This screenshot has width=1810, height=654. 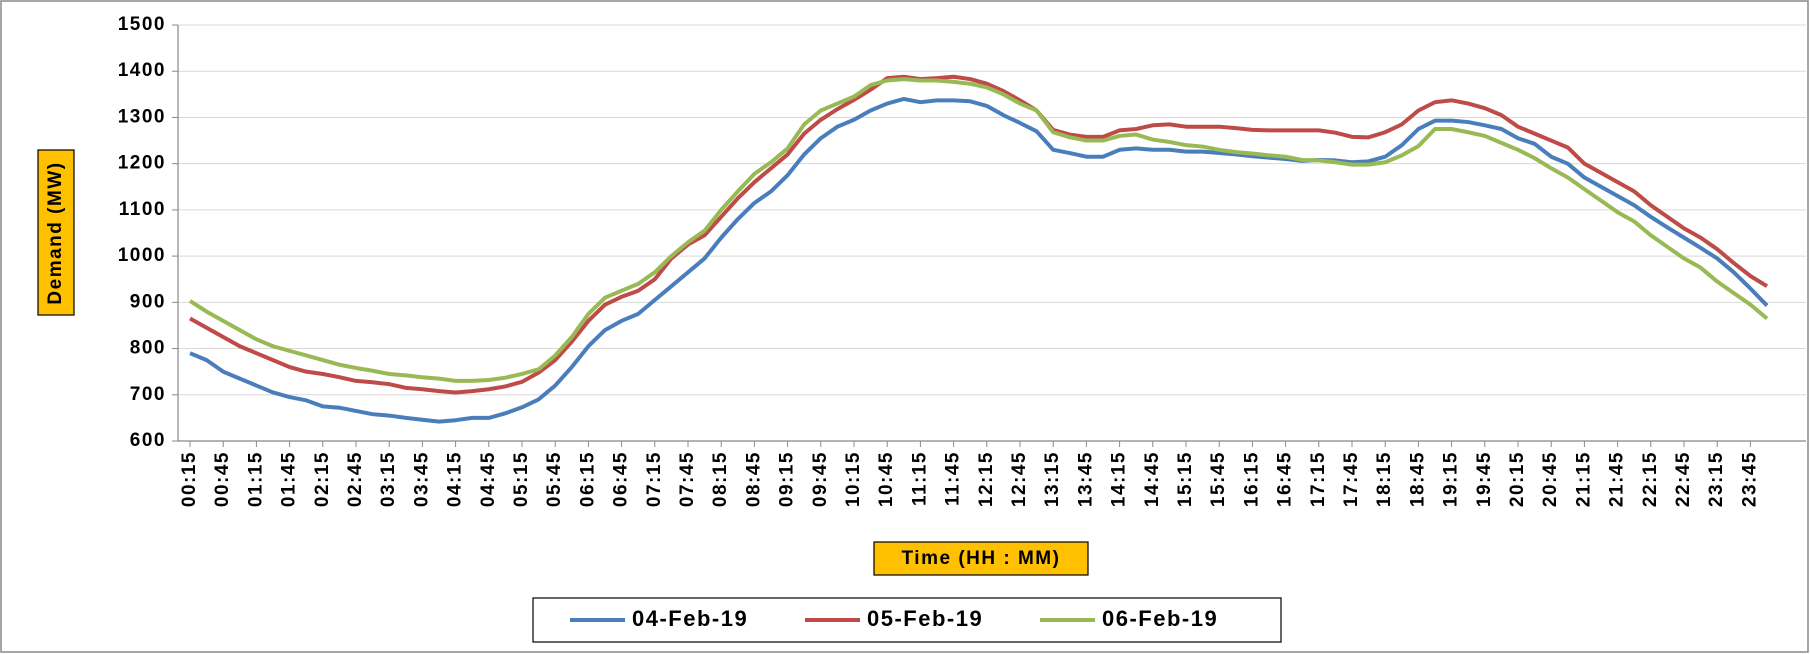 What do you see at coordinates (1351, 479) in the screenshot?
I see `x-tick-label: 17:45` at bounding box center [1351, 479].